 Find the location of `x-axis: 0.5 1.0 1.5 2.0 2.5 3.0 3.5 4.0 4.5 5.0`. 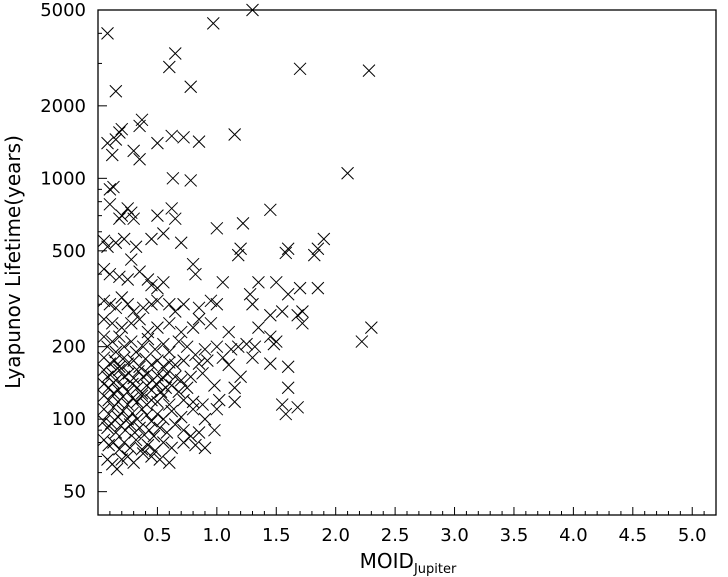

x-axis: 0.5 1.0 1.5 2.0 2.5 3.0 3.5 4.0 4.5 5.0 is located at coordinates (413, 526).